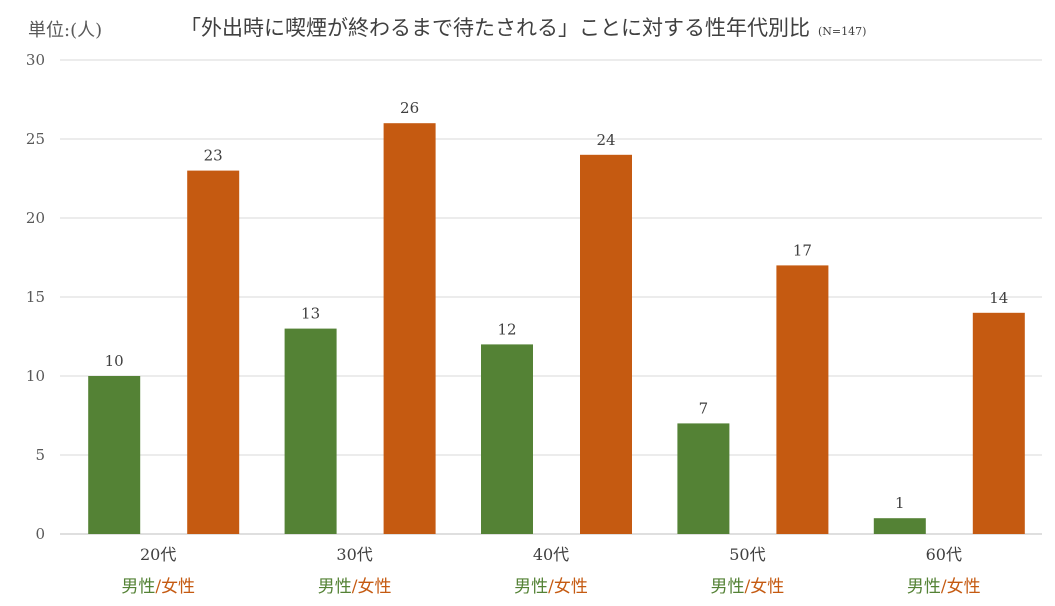 The height and width of the screenshot is (606, 1055). What do you see at coordinates (40, 455) in the screenshot?
I see `y-tick-label: 5` at bounding box center [40, 455].